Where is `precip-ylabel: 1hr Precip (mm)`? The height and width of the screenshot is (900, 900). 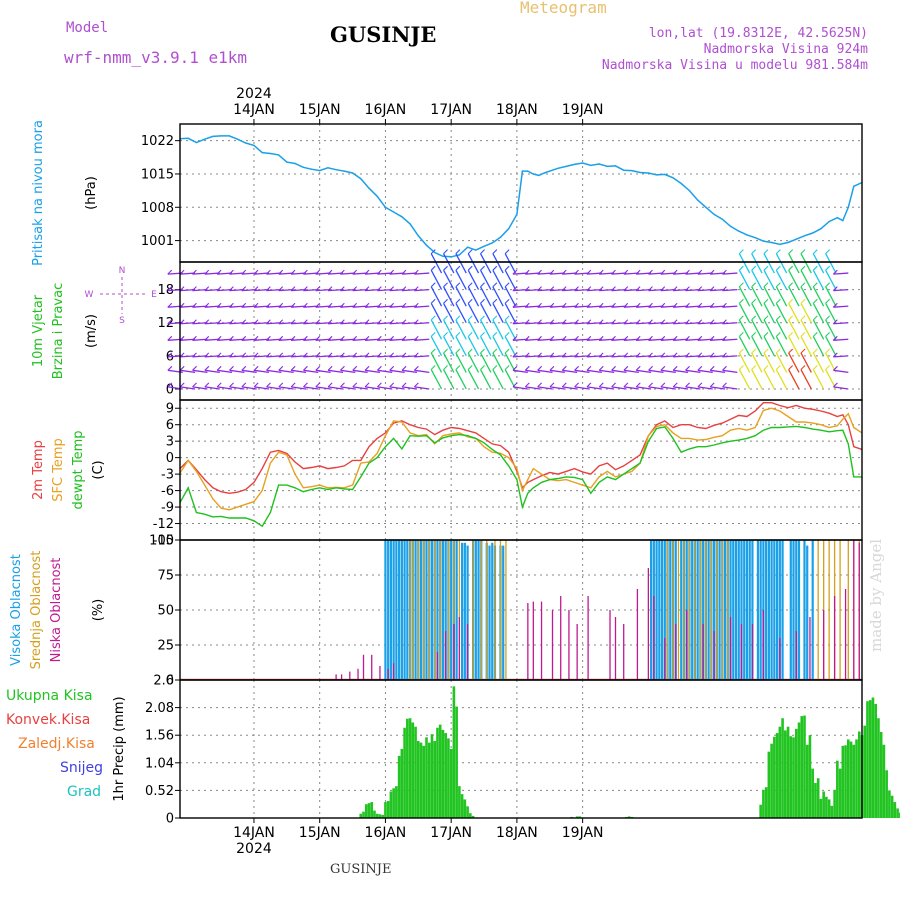 precip-ylabel: 1hr Precip (mm) is located at coordinates (119, 748).